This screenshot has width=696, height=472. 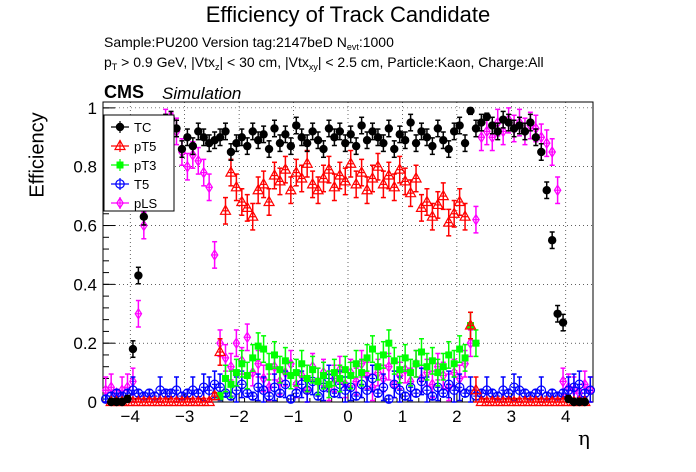 I want to click on legend-label: pT5, so click(x=145, y=146).